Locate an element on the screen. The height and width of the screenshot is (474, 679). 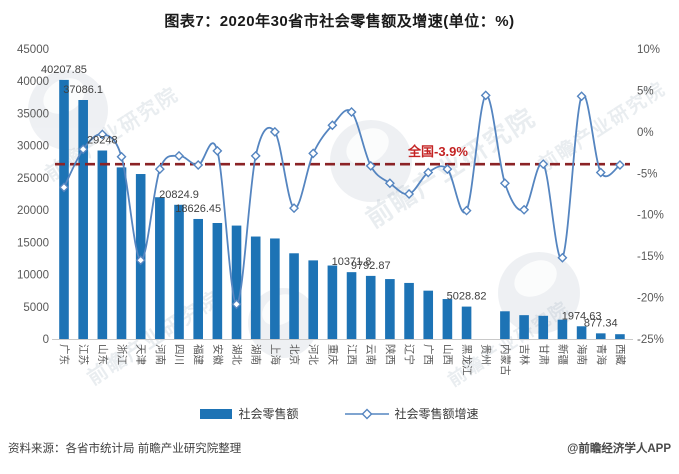
x-axis-label-黑龙江: 黑龙江 is located at coordinates (467, 360).